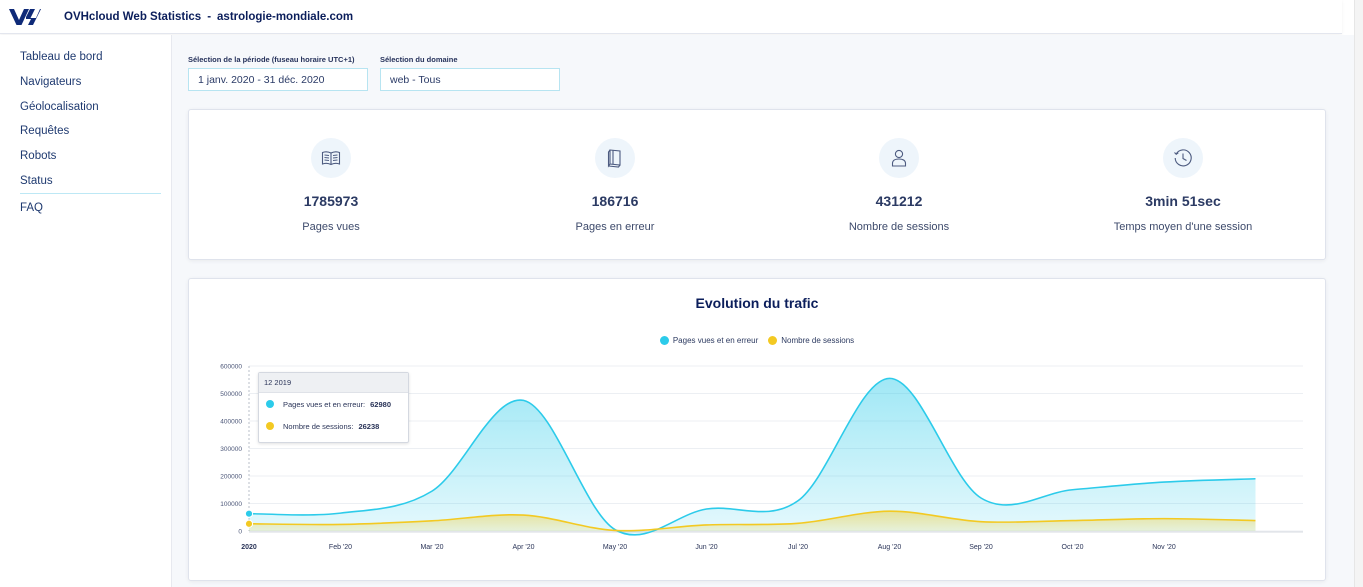  Describe the element at coordinates (231, 367) in the screenshot. I see `y-tick-label: 600000` at that location.